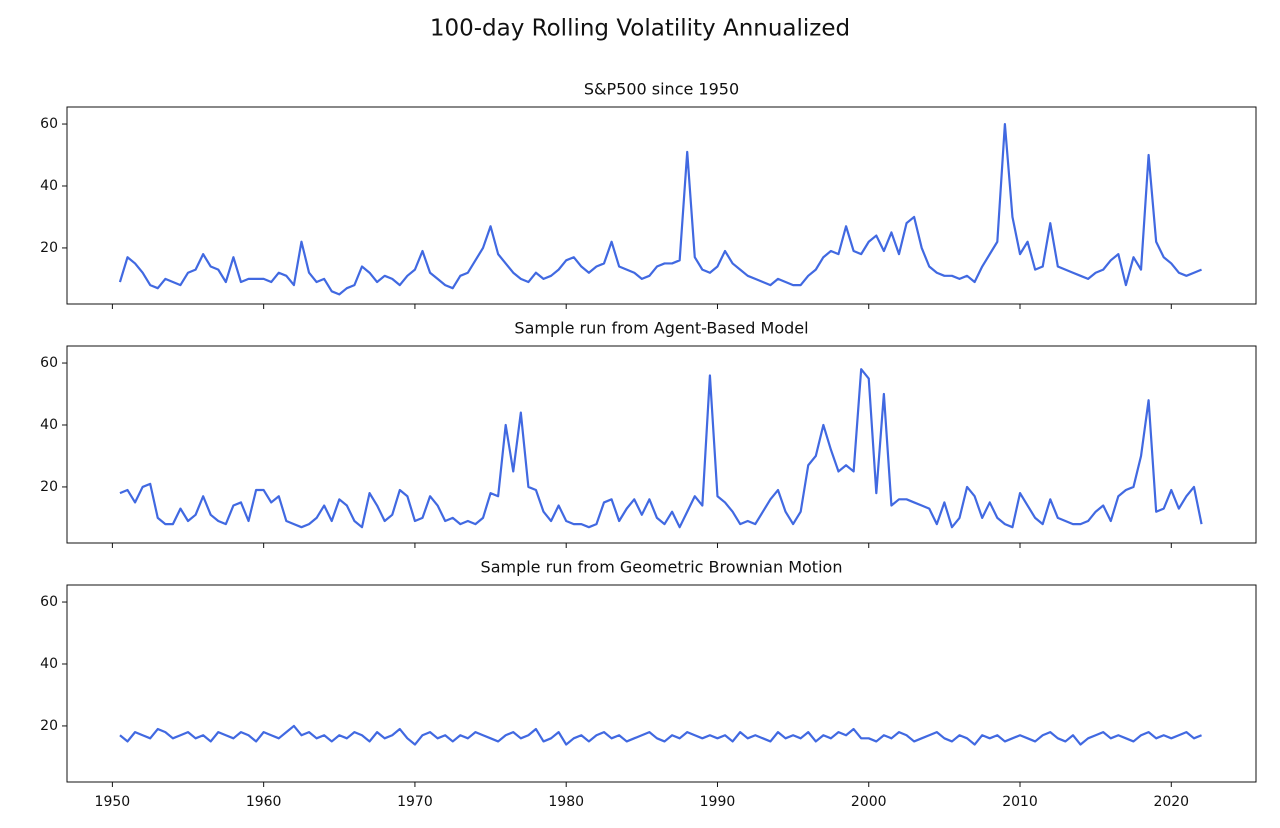 The height and width of the screenshot is (828, 1280). I want to click on x-tick-label: 1970, so click(415, 802).